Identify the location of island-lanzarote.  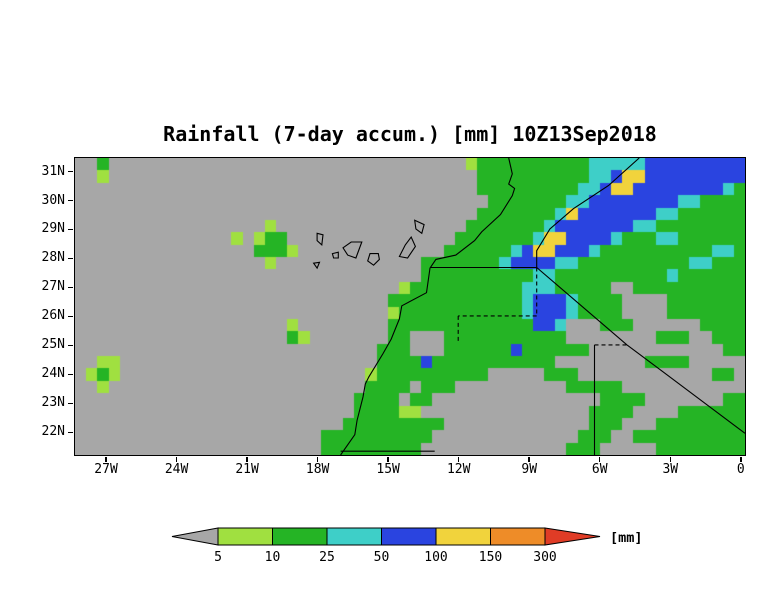
(419, 227).